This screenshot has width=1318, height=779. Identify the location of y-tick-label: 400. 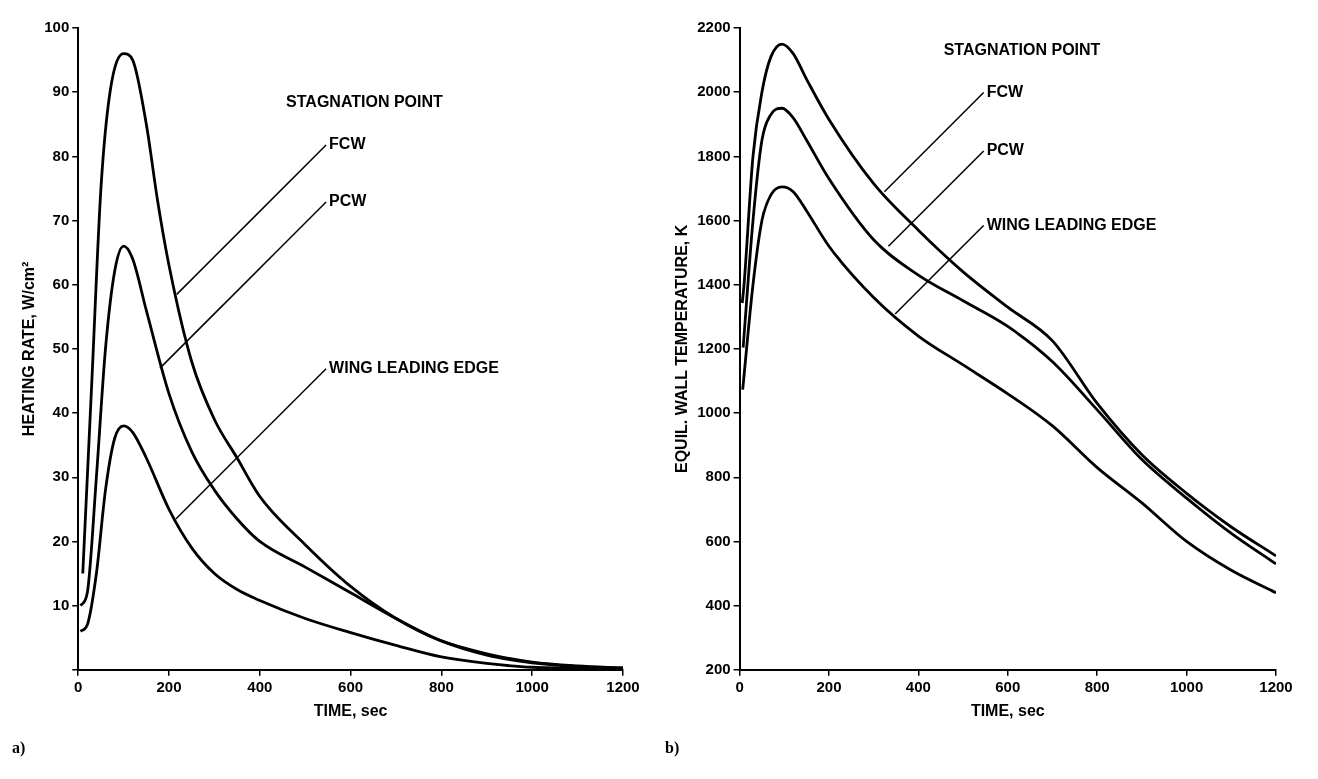
(718, 604).